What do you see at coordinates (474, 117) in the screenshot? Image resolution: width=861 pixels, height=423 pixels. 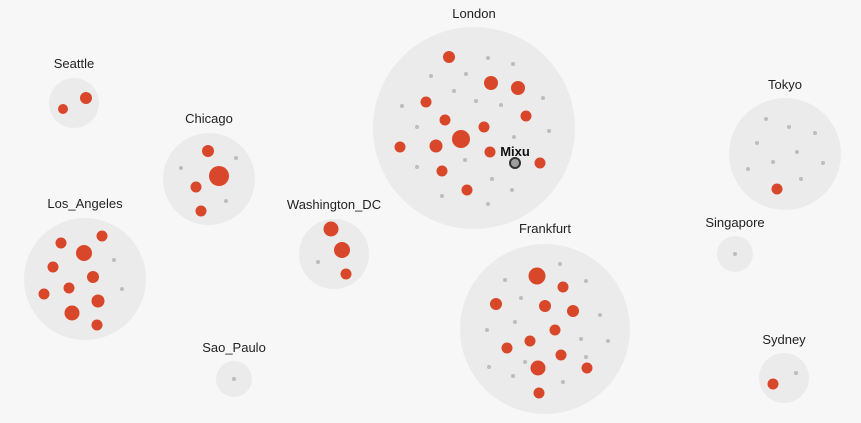 I see `cluster-london: London` at bounding box center [474, 117].